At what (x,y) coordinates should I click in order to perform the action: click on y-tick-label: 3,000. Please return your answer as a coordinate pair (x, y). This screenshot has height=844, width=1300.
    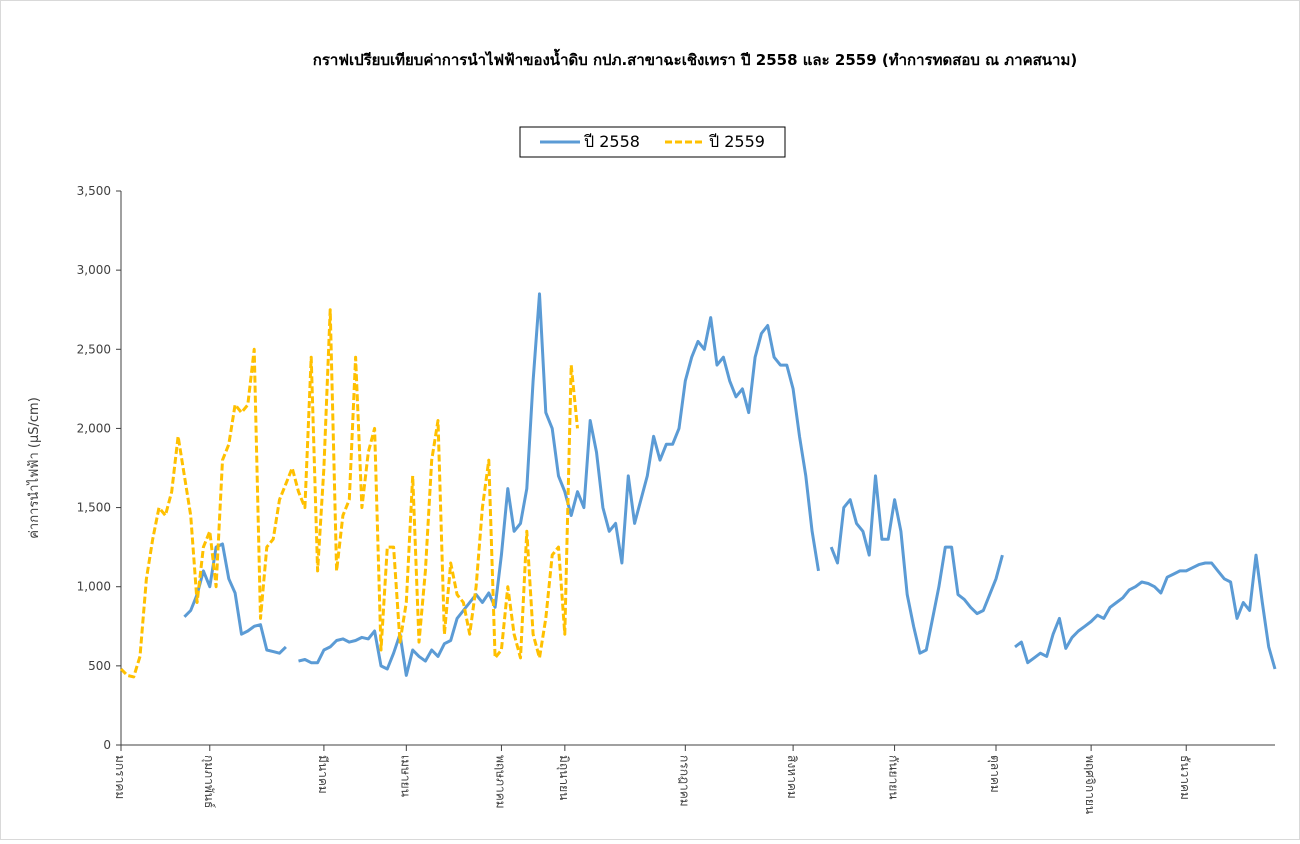
    Looking at the image, I should click on (94, 270).